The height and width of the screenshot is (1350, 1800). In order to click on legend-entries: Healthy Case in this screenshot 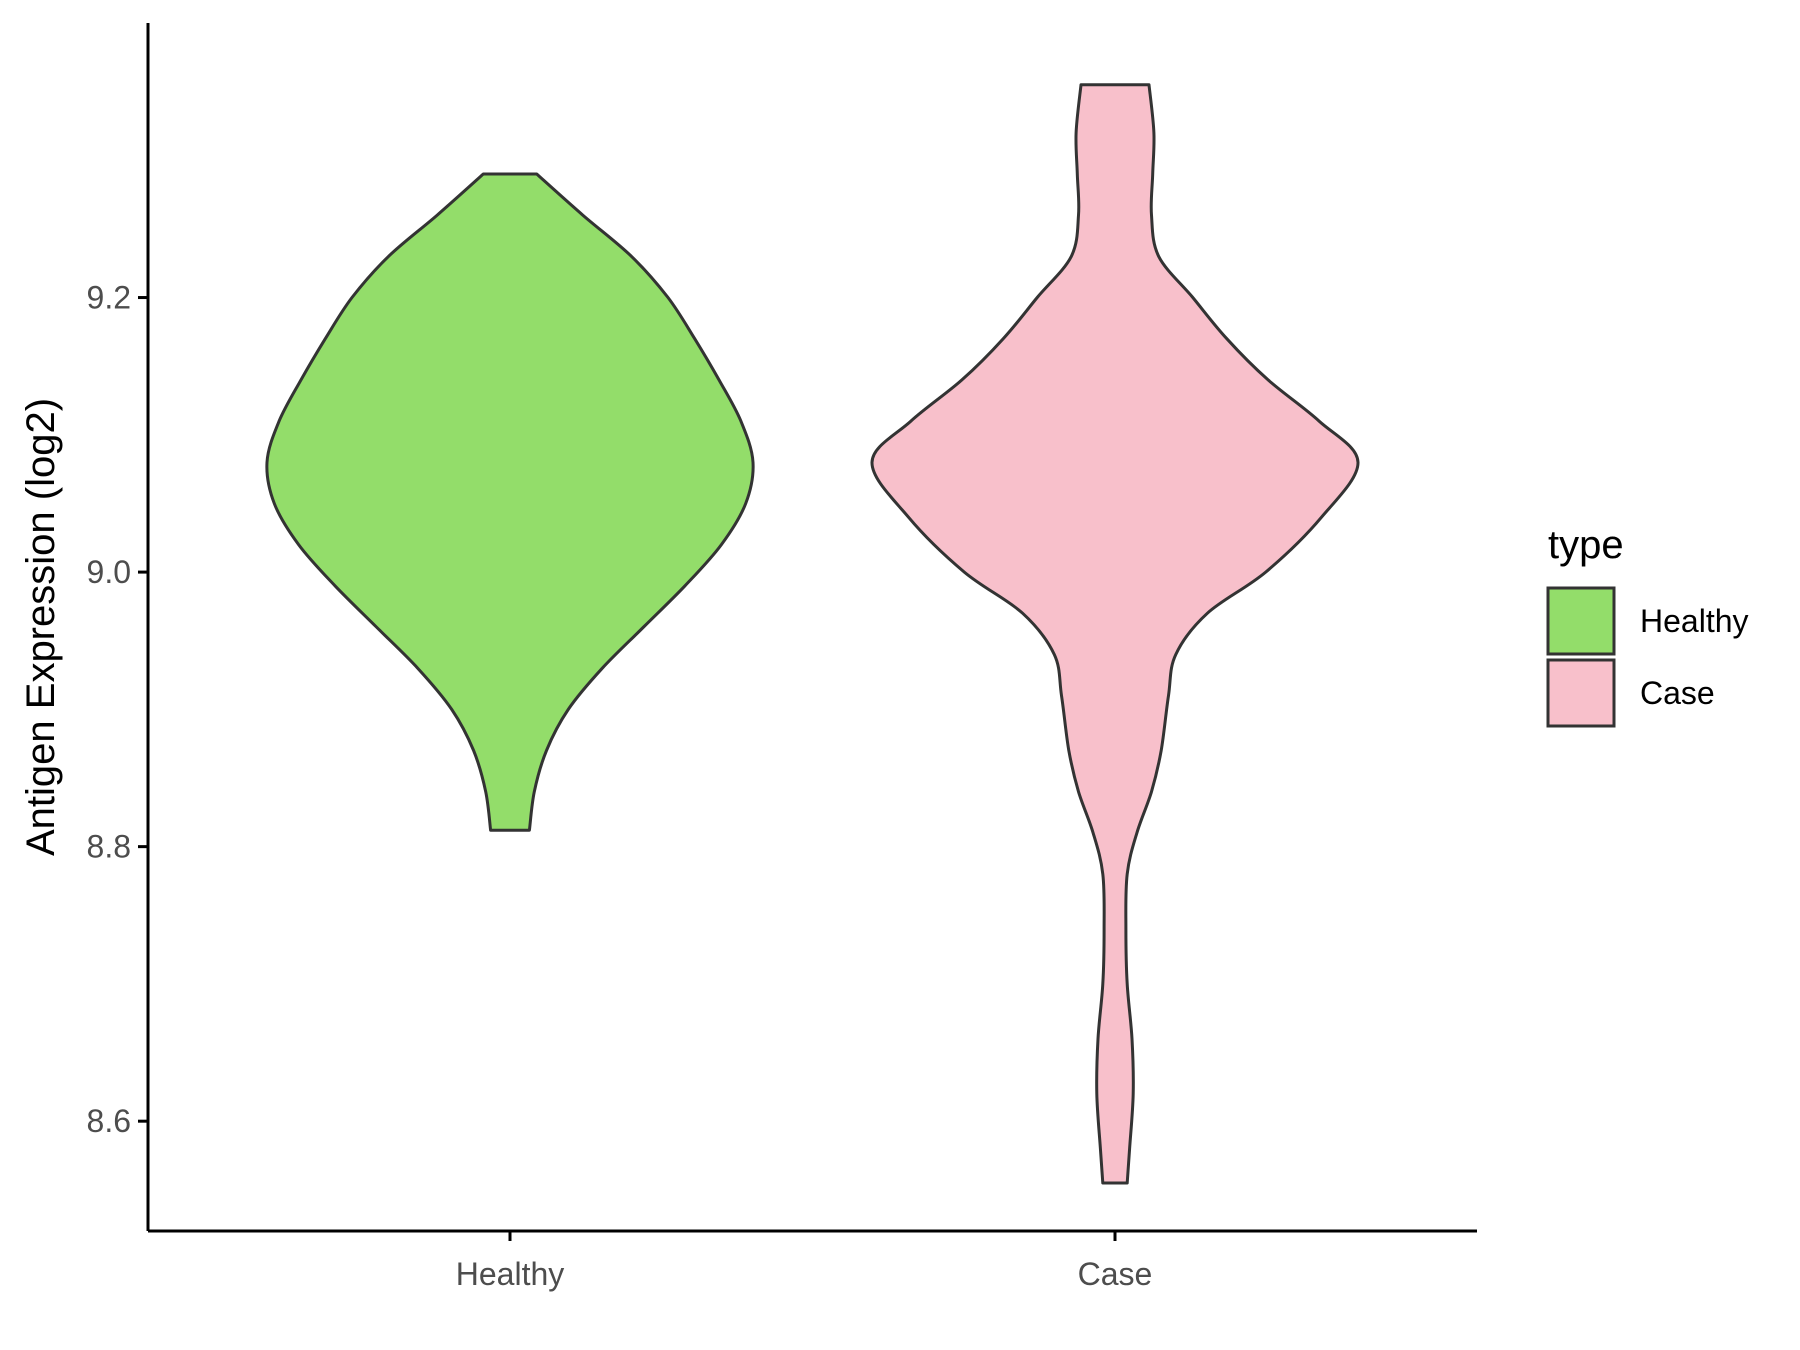, I will do `click(1647, 657)`.